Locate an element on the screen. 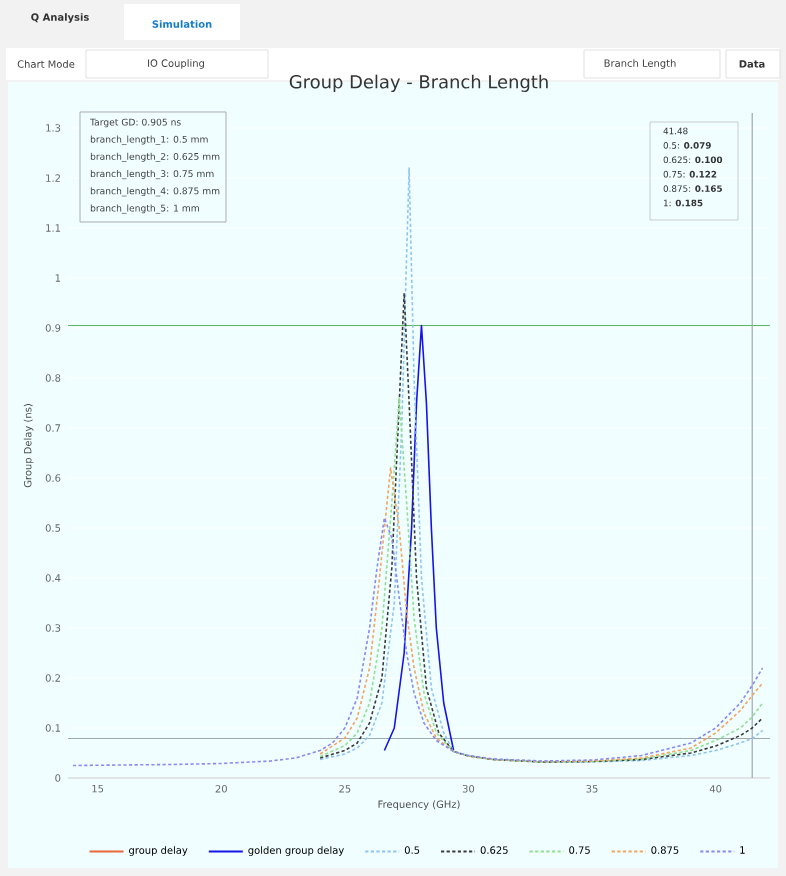  chart-title: Group Delay - Branch Length is located at coordinates (418, 83).